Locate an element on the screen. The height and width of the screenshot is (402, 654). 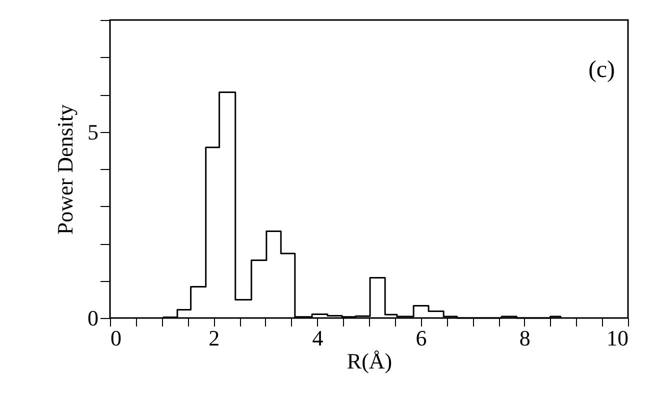
x-tick-label: 6 is located at coordinates (421, 338).